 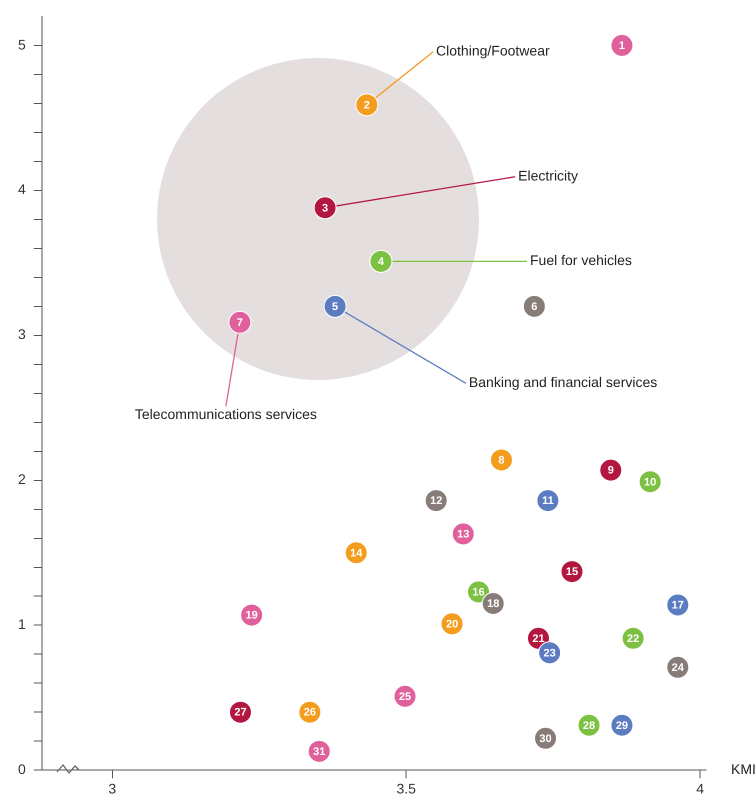 I want to click on annotation: 29, so click(x=622, y=726).